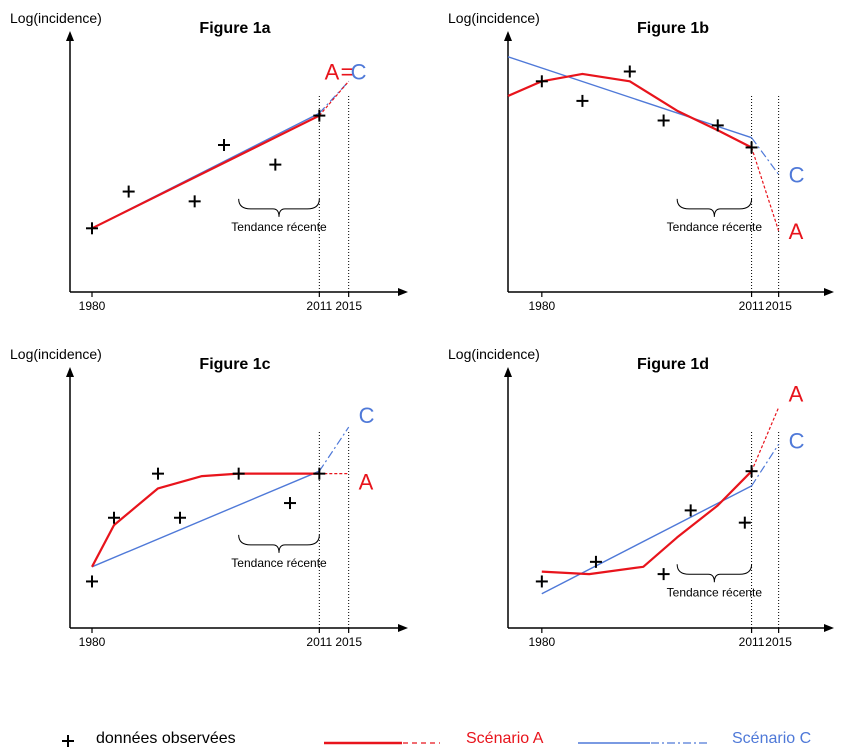 This screenshot has width=846, height=749. I want to click on legend-observed-label: données observées, so click(166, 738).